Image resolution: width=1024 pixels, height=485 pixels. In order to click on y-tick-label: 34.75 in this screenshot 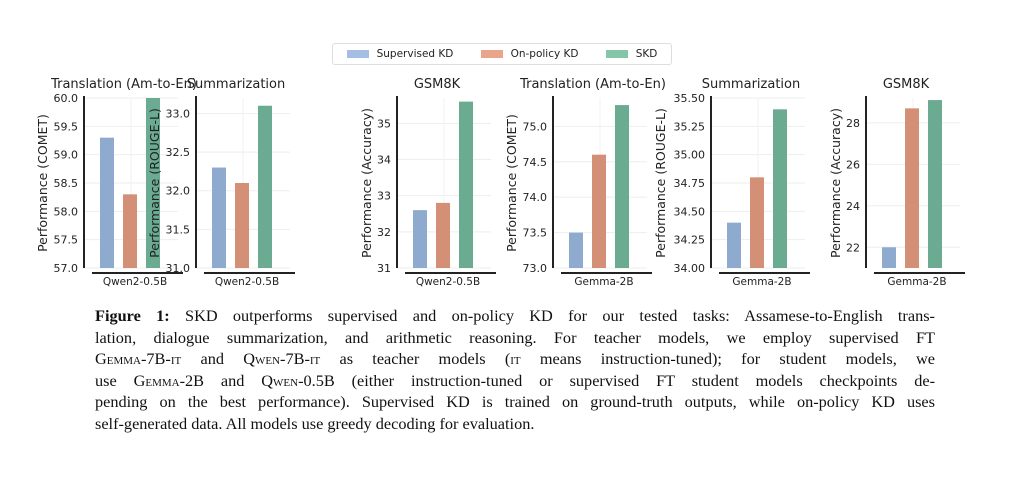, I will do `click(690, 183)`.